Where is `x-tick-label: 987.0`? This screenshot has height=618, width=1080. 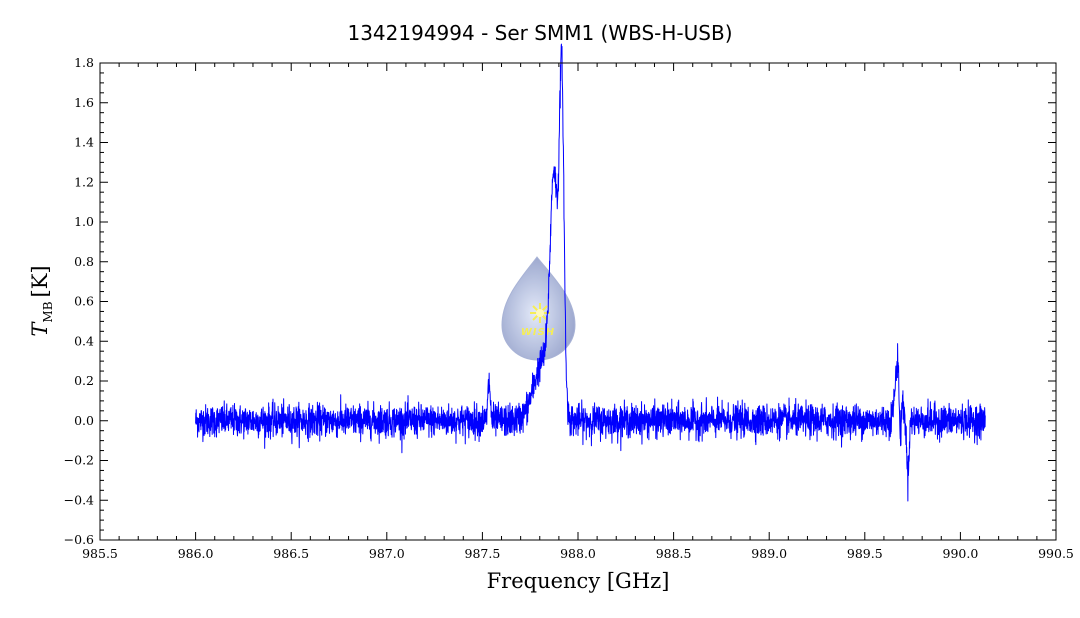
x-tick-label: 987.0 is located at coordinates (387, 553).